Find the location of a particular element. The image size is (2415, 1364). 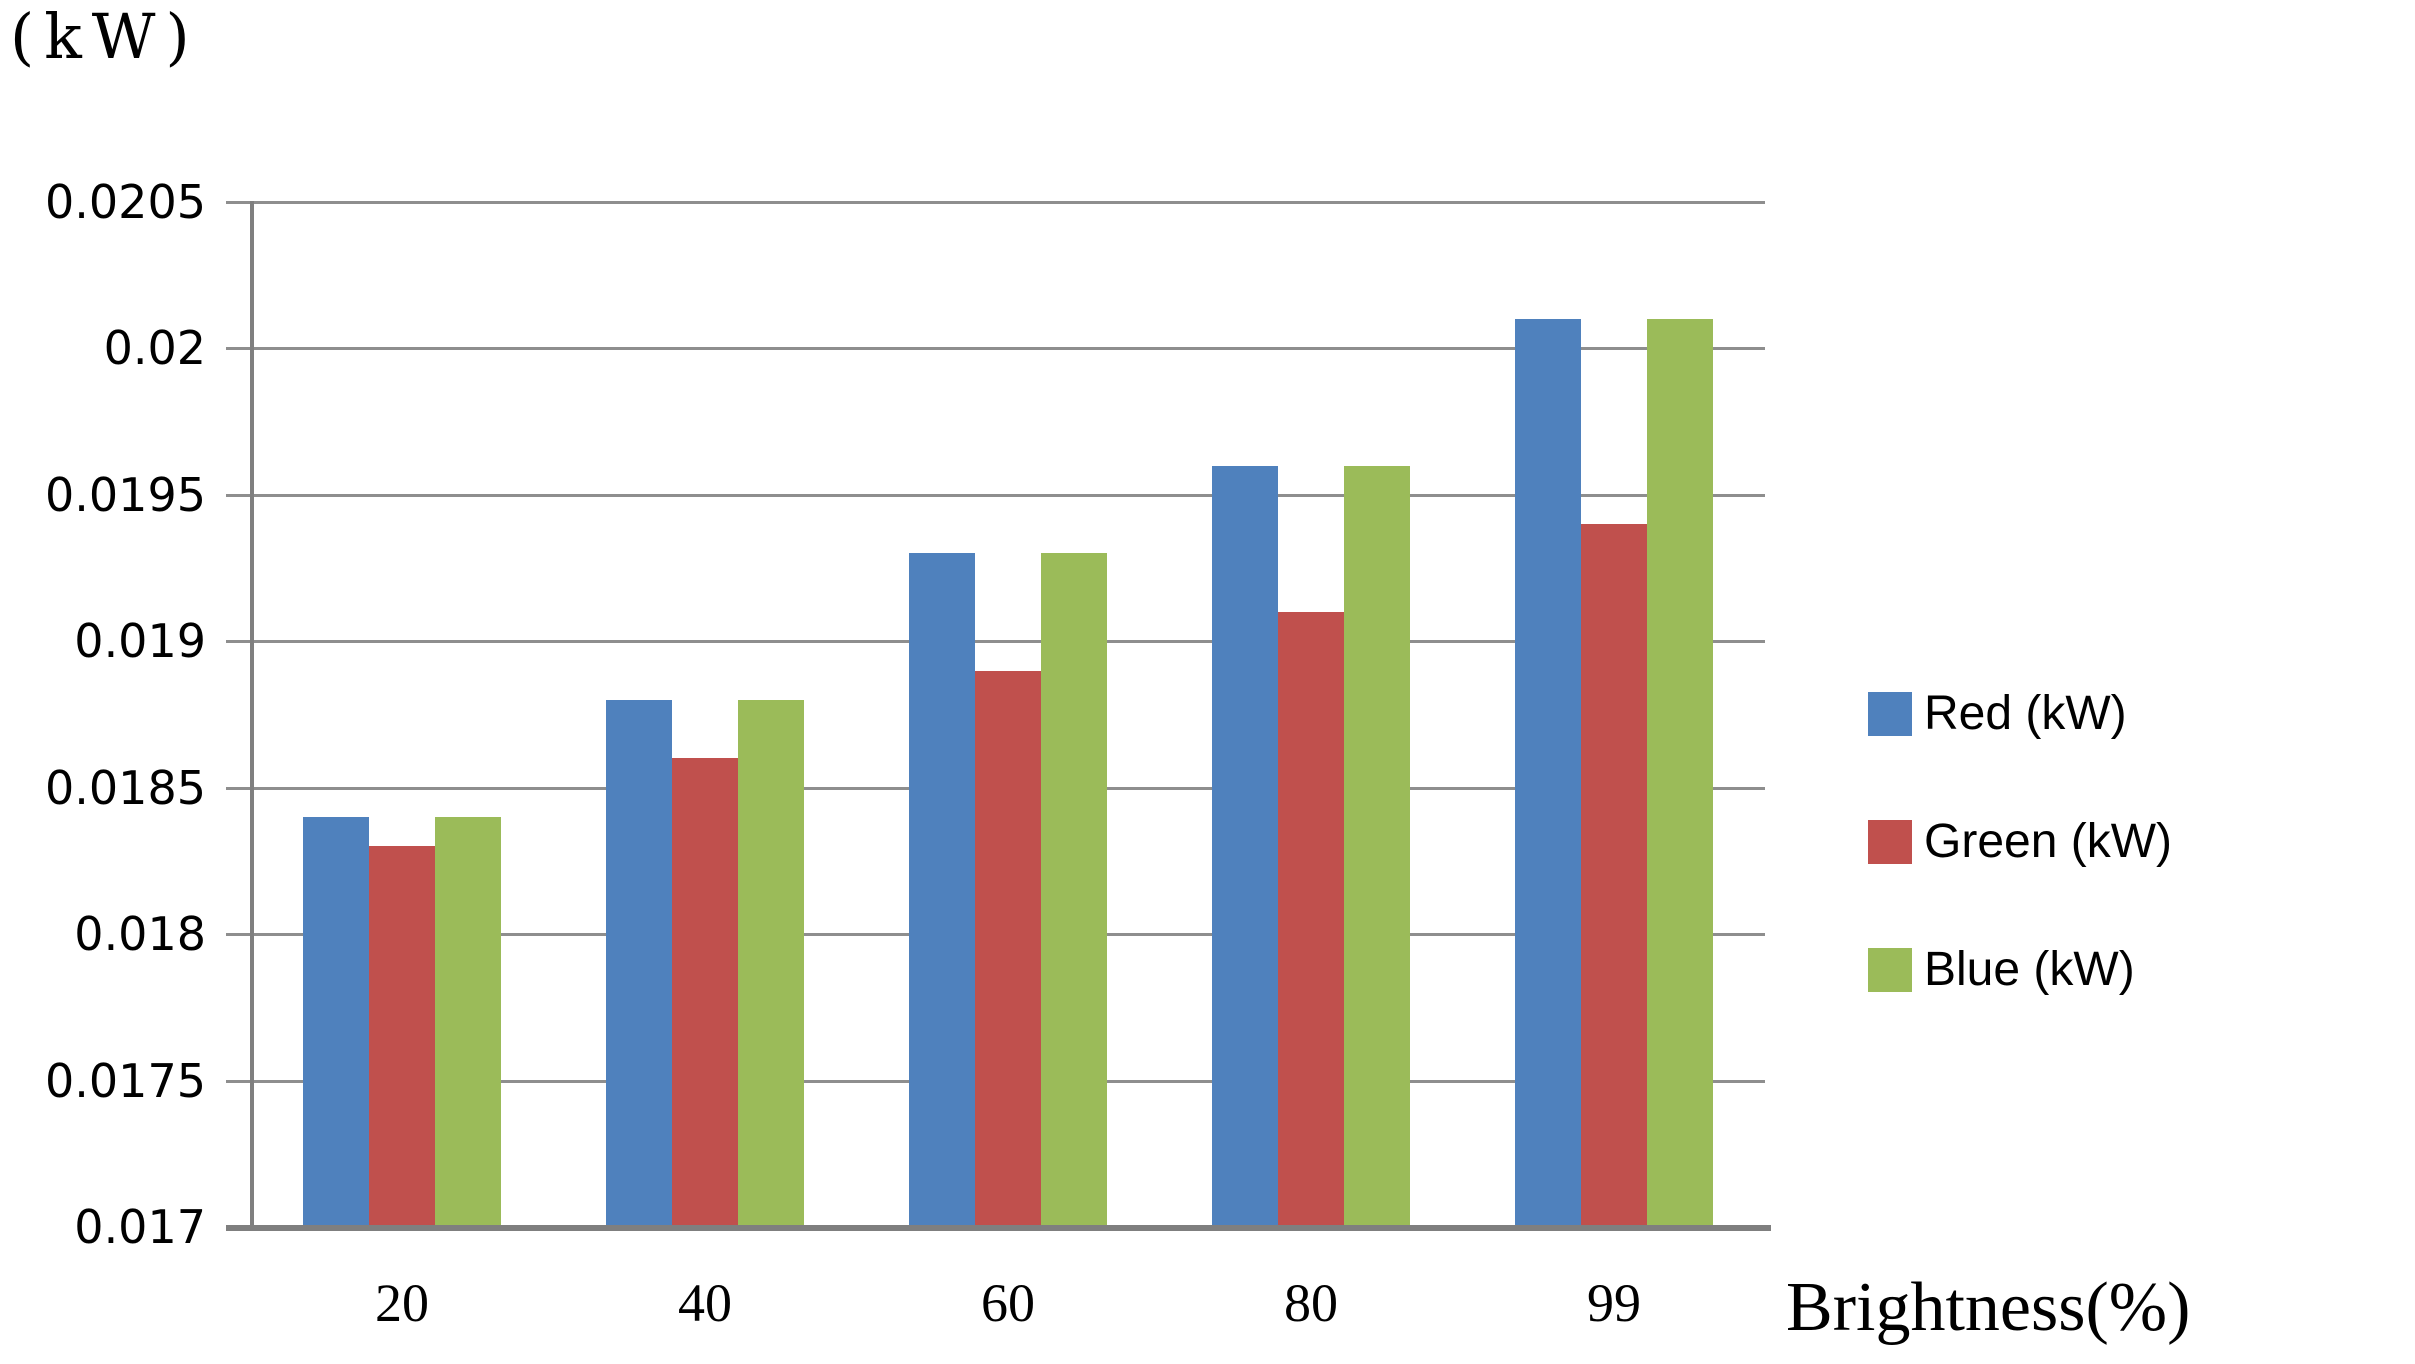

y-tick-label: 0.017 is located at coordinates (140, 1227).